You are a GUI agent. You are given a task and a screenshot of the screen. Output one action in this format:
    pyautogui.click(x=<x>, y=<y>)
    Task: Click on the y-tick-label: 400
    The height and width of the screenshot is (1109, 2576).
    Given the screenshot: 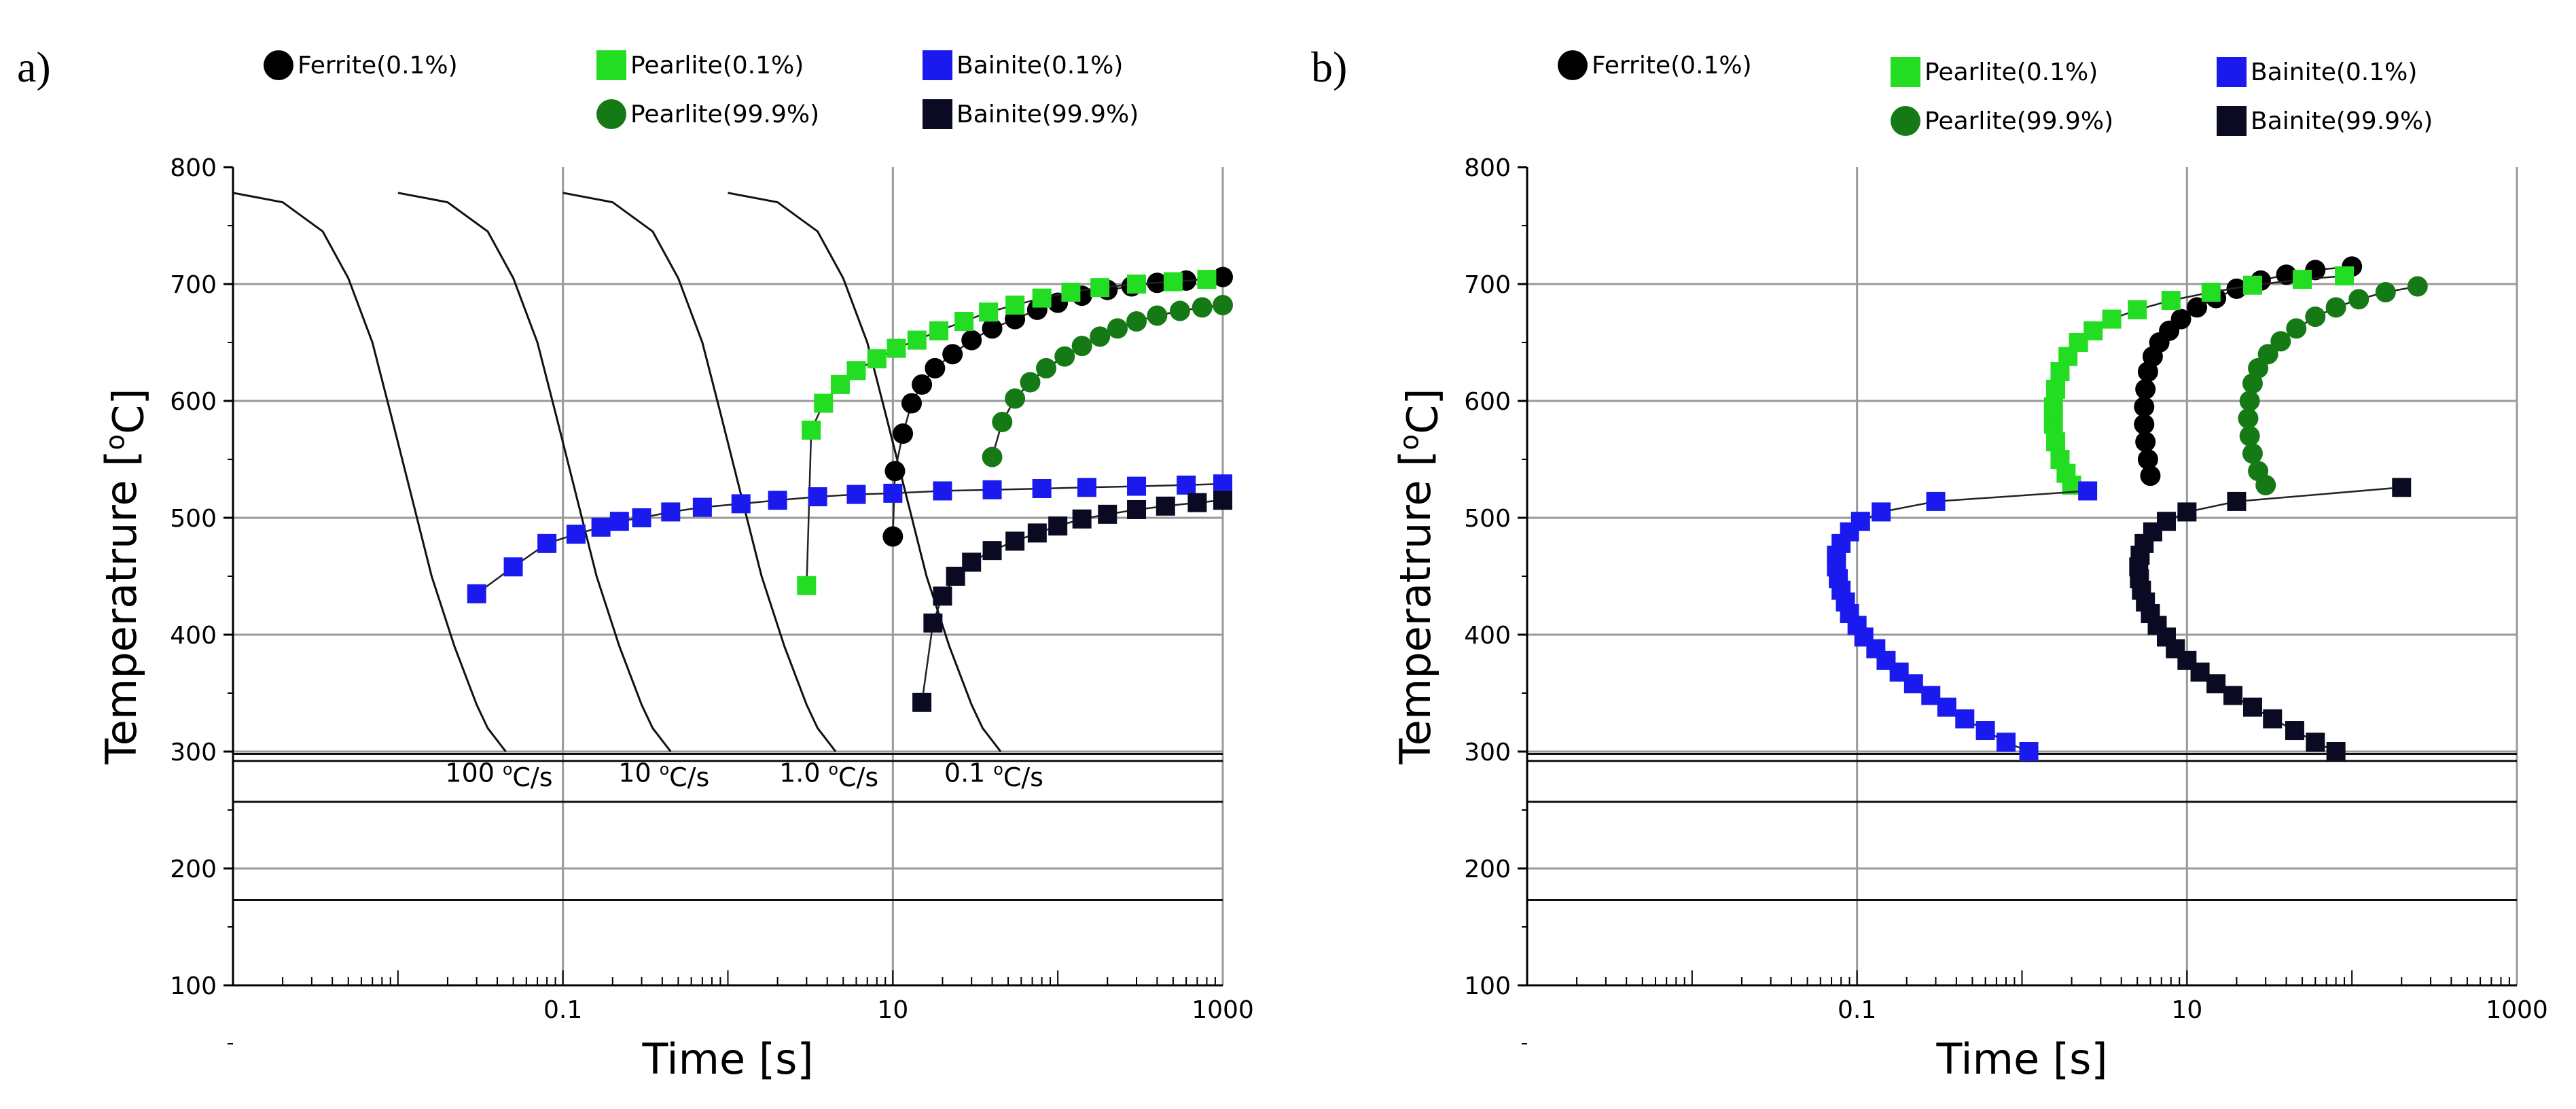 What is the action you would take?
    pyautogui.click(x=1488, y=636)
    